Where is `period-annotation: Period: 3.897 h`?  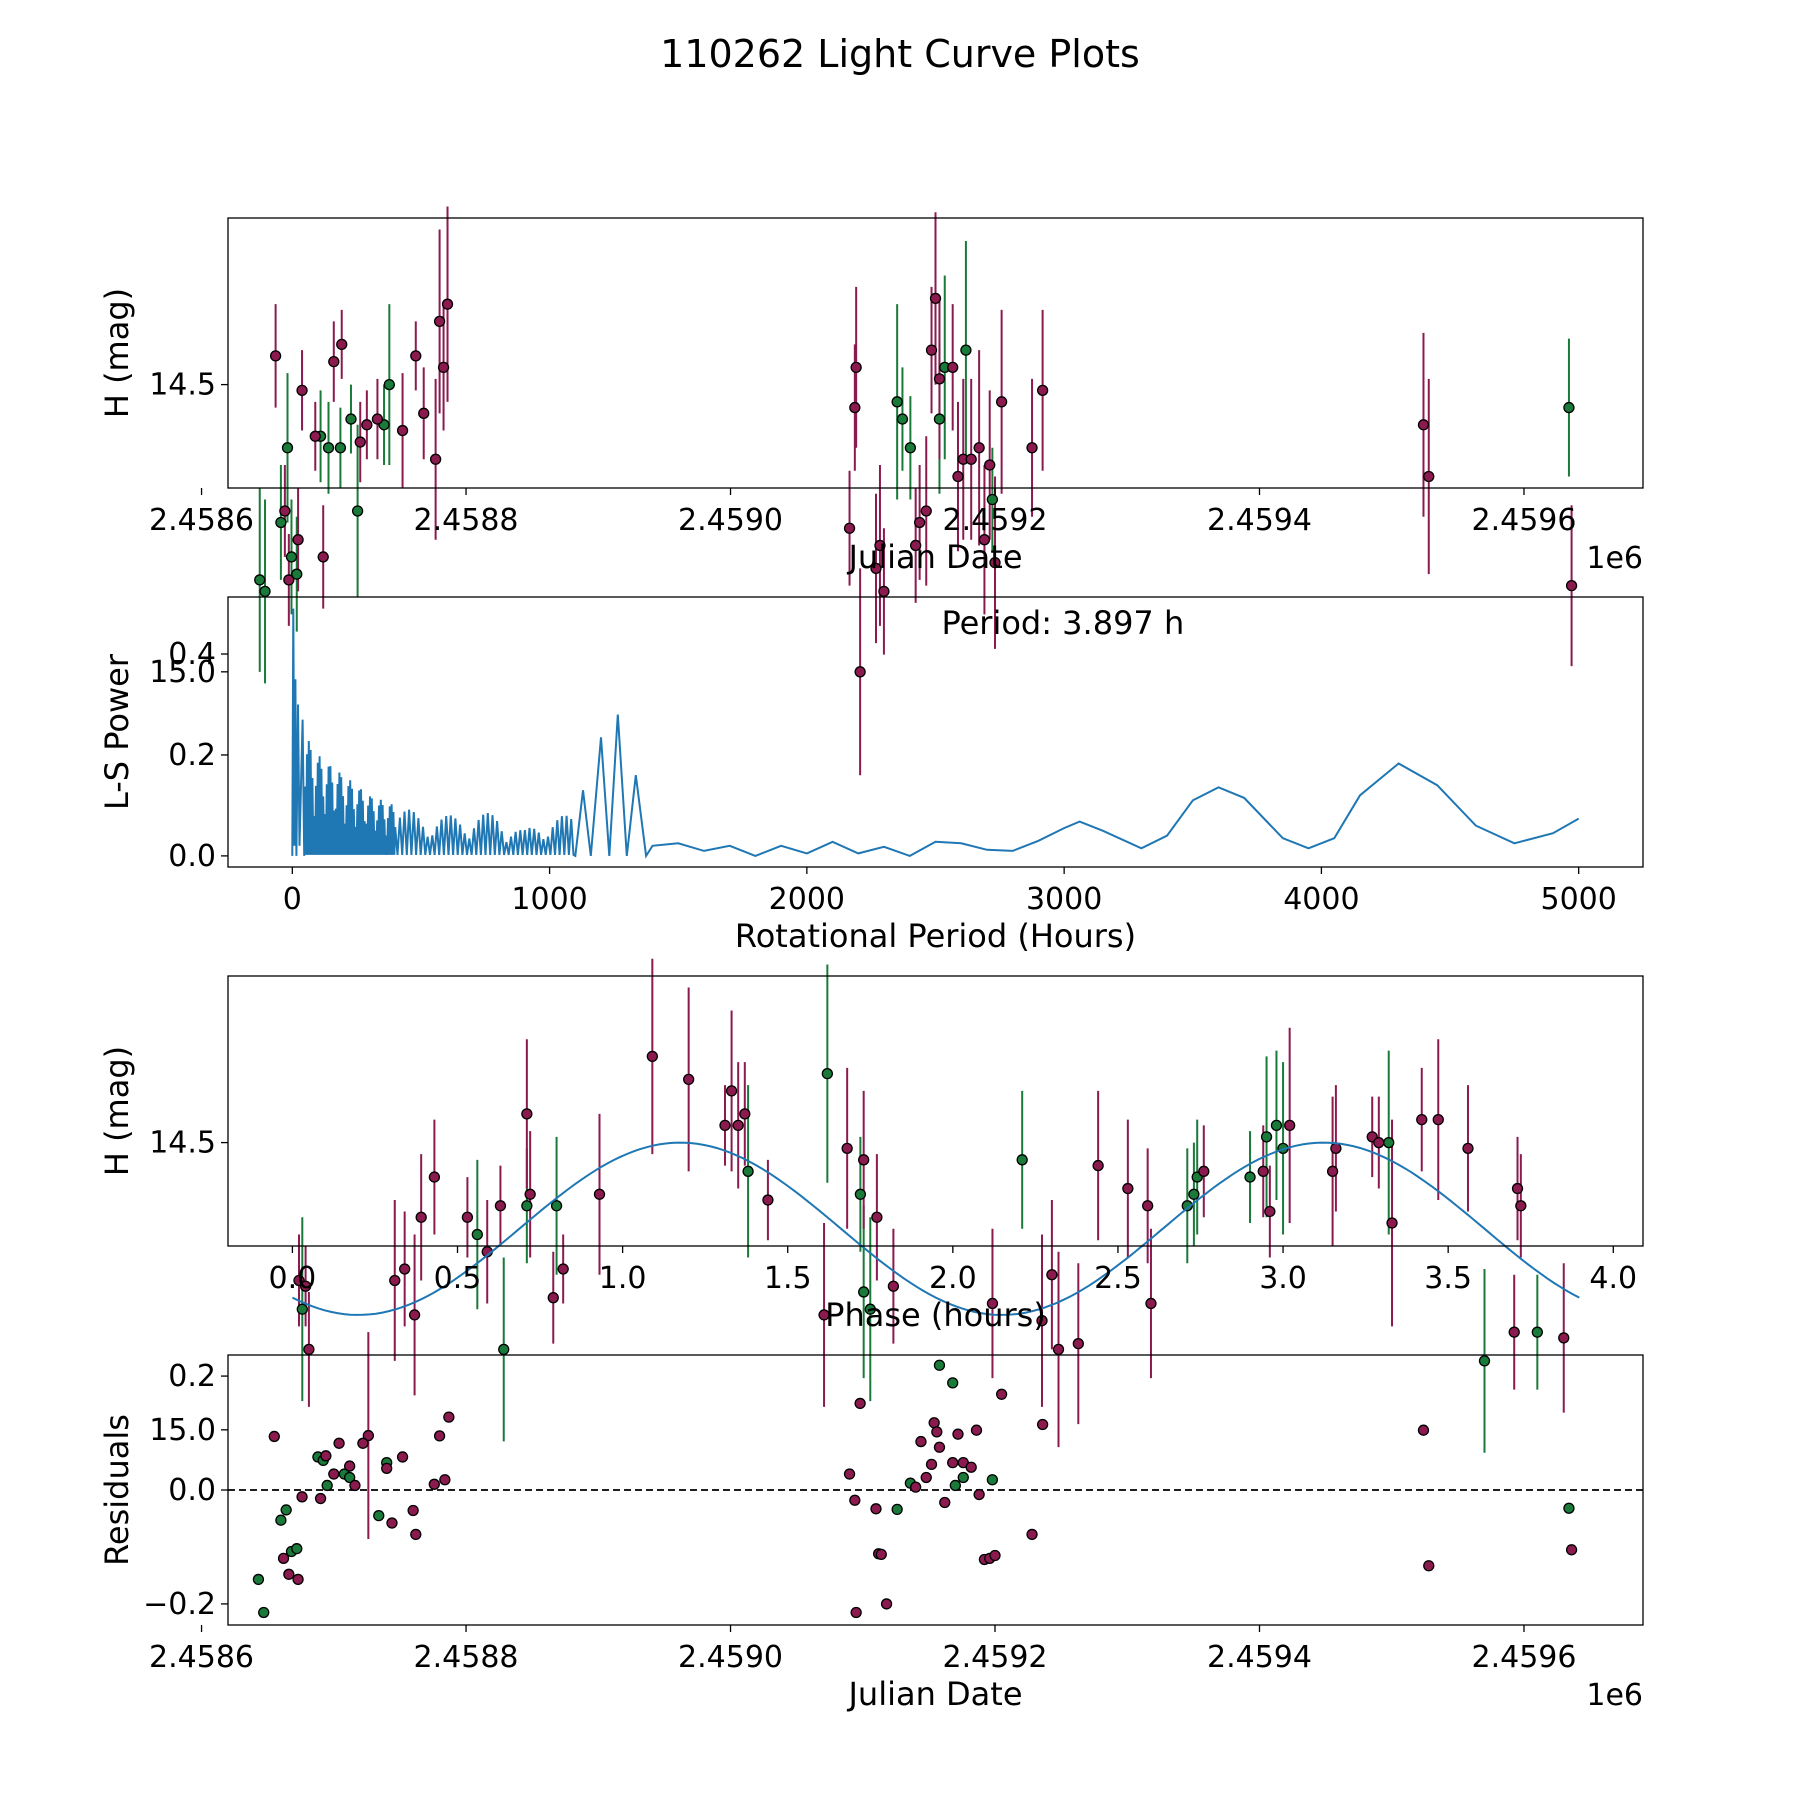 period-annotation: Period: 3.897 h is located at coordinates (1062, 623).